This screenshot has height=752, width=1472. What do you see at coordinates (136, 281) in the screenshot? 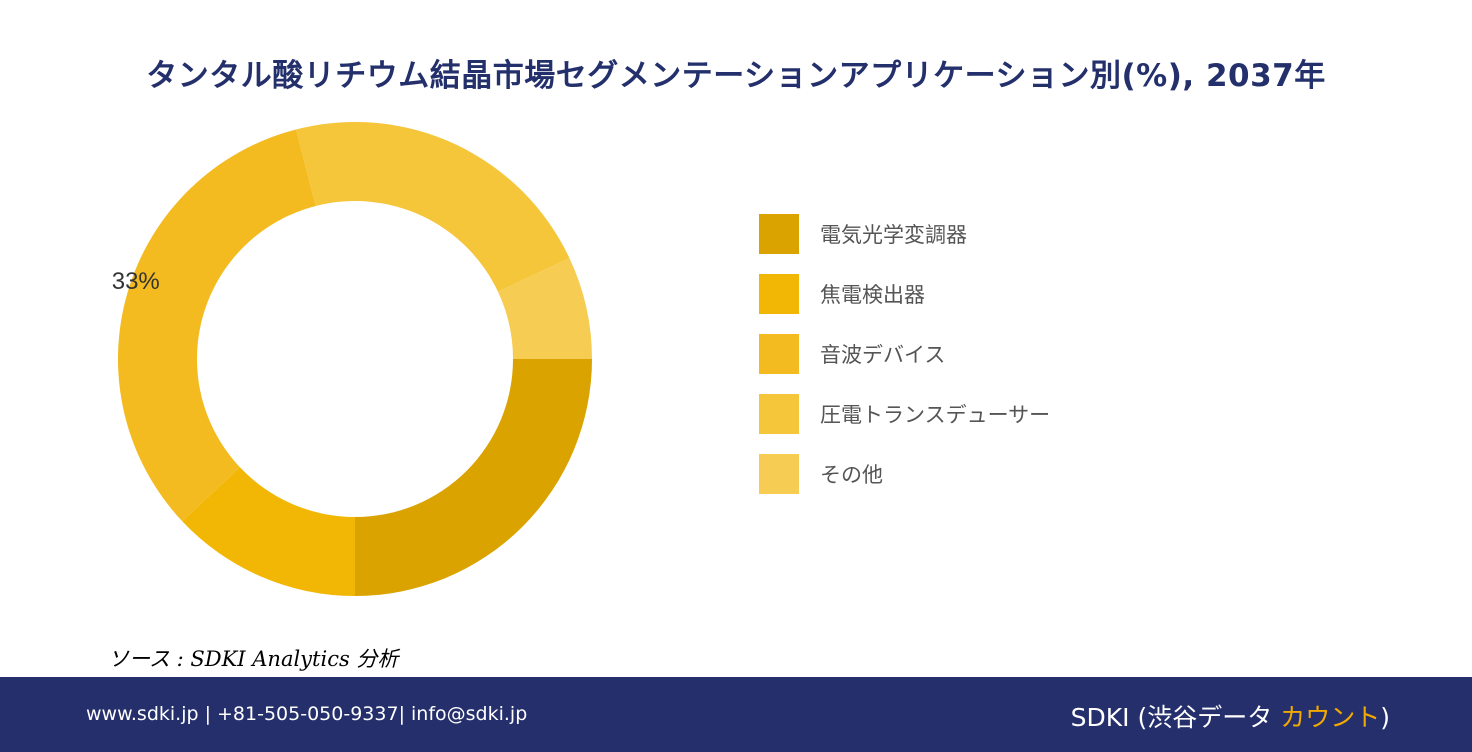
I see `slice-data-label: 33%` at bounding box center [136, 281].